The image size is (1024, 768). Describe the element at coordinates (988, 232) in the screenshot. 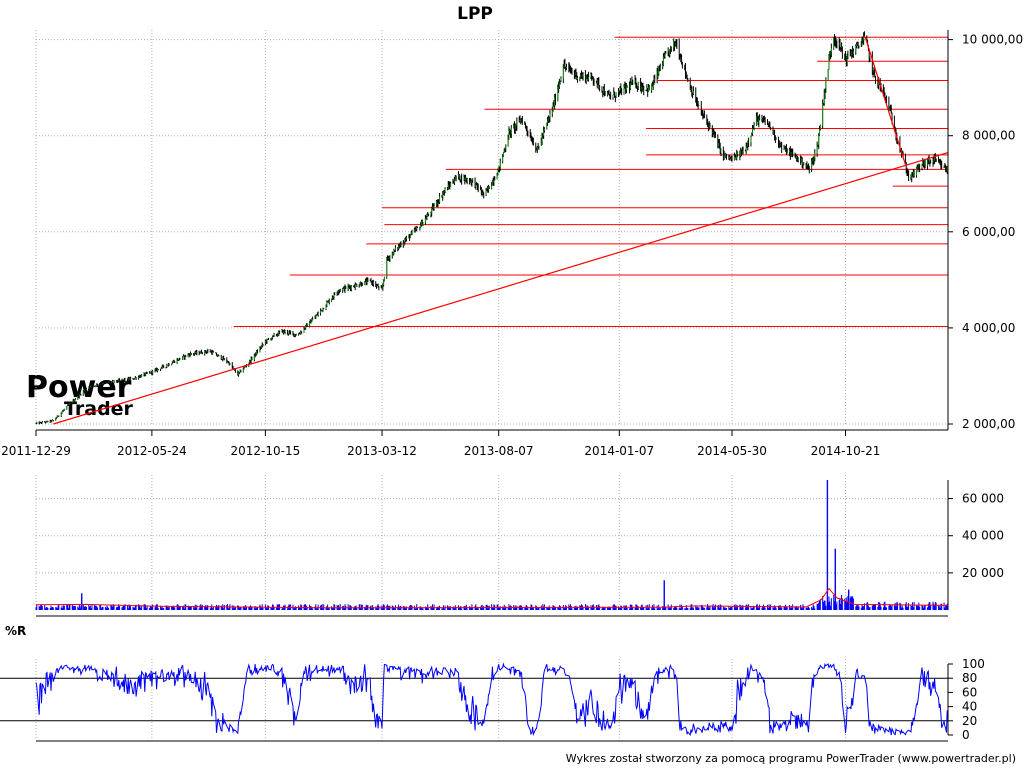

I see `price-y-tick-label: 6 000,00` at that location.